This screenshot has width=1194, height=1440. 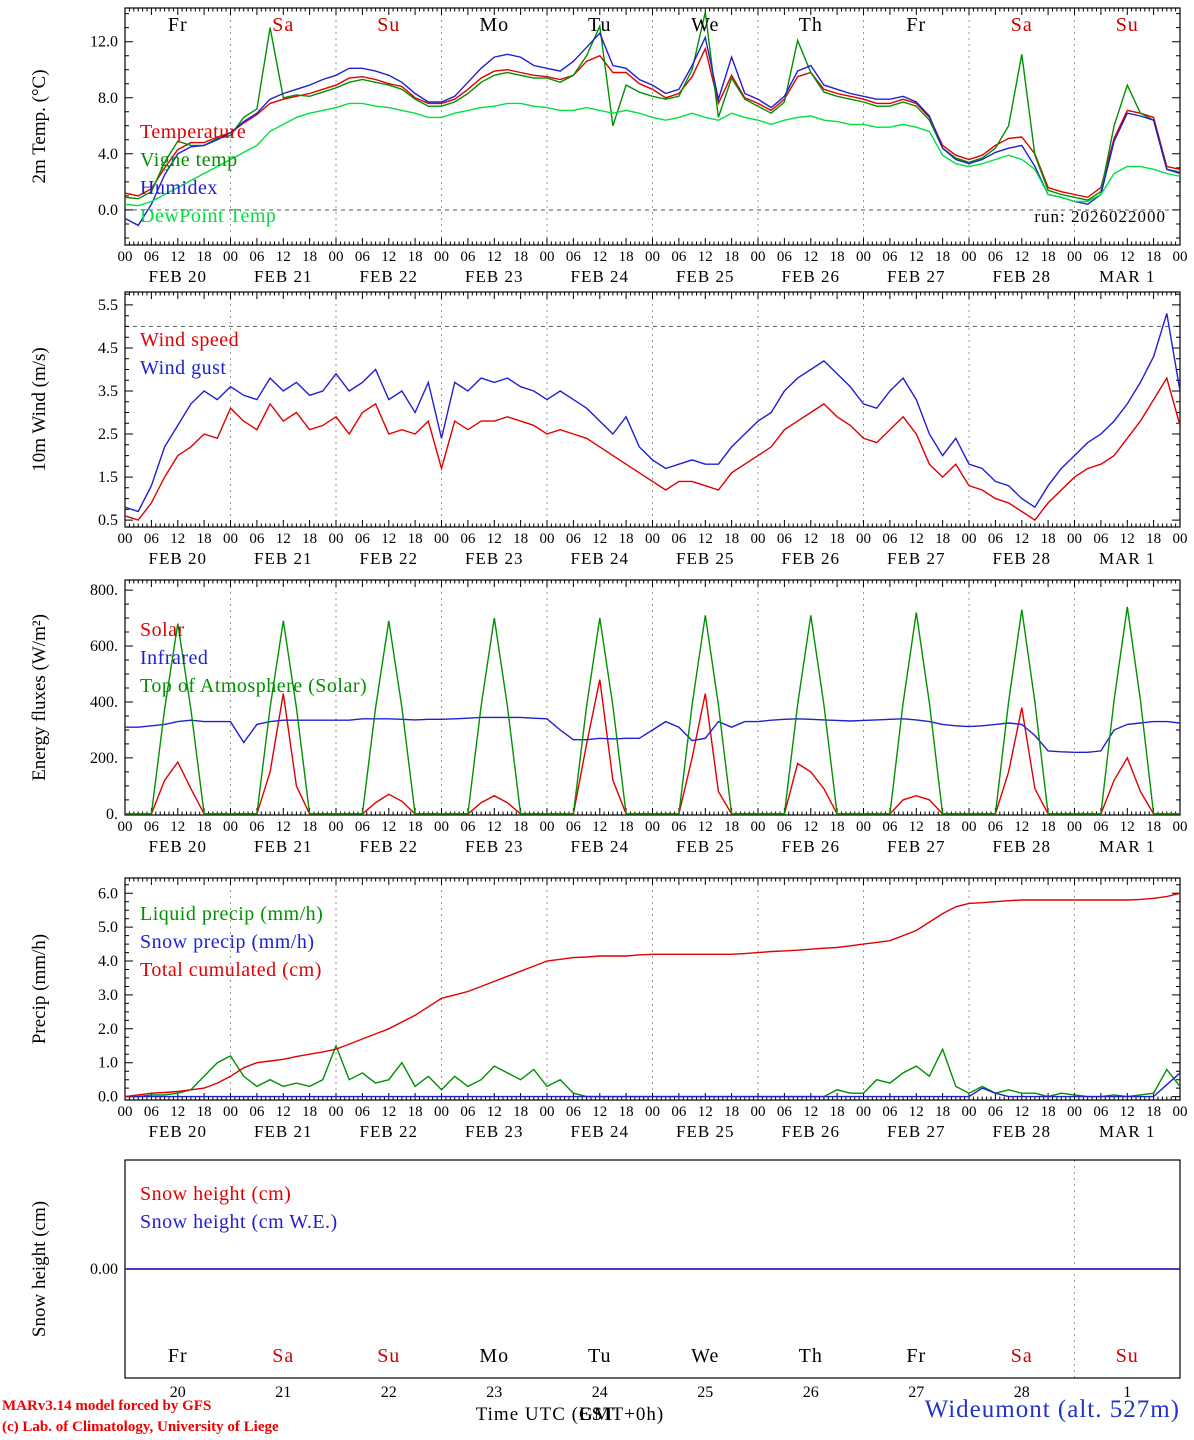 I want to click on vigne-temp-series, so click(x=652, y=106).